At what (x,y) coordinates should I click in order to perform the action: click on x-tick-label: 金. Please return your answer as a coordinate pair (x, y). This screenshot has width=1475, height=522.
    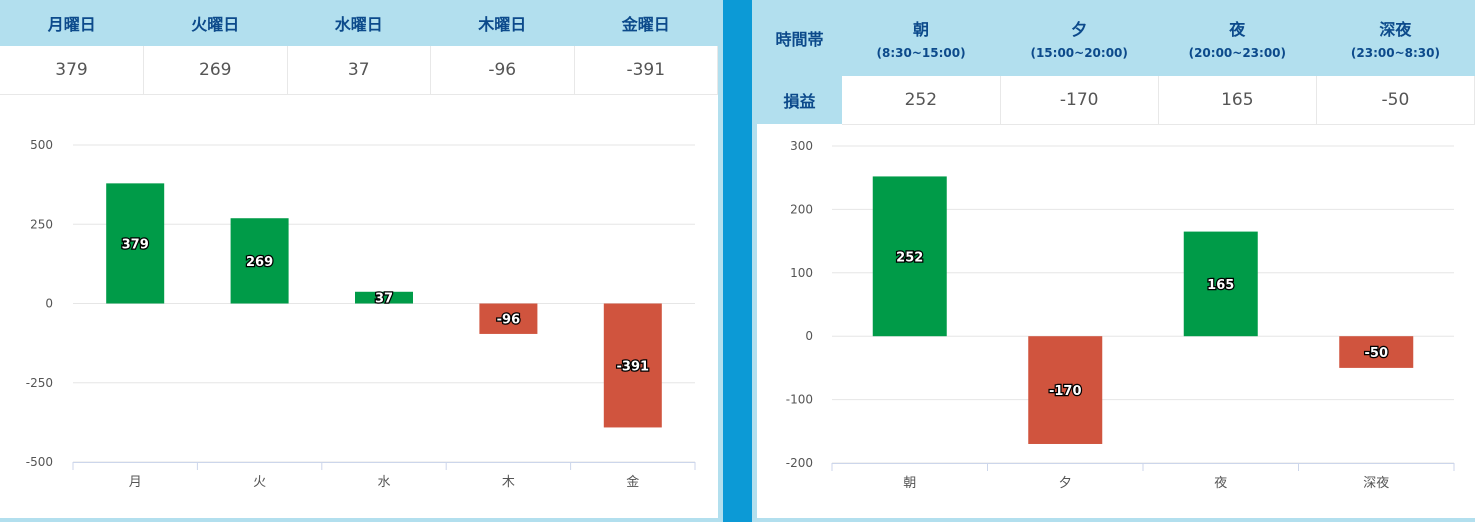
    Looking at the image, I should click on (632, 482).